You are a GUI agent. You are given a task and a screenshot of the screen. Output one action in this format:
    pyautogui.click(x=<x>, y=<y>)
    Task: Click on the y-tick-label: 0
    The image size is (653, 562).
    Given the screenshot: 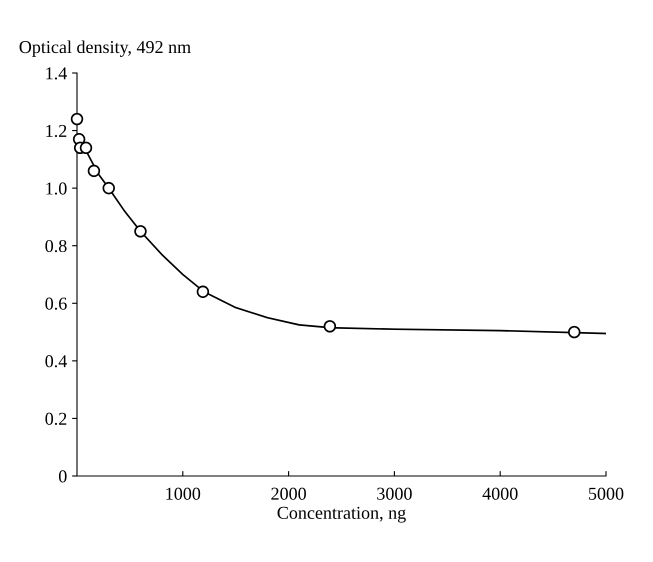 What is the action you would take?
    pyautogui.click(x=62, y=476)
    